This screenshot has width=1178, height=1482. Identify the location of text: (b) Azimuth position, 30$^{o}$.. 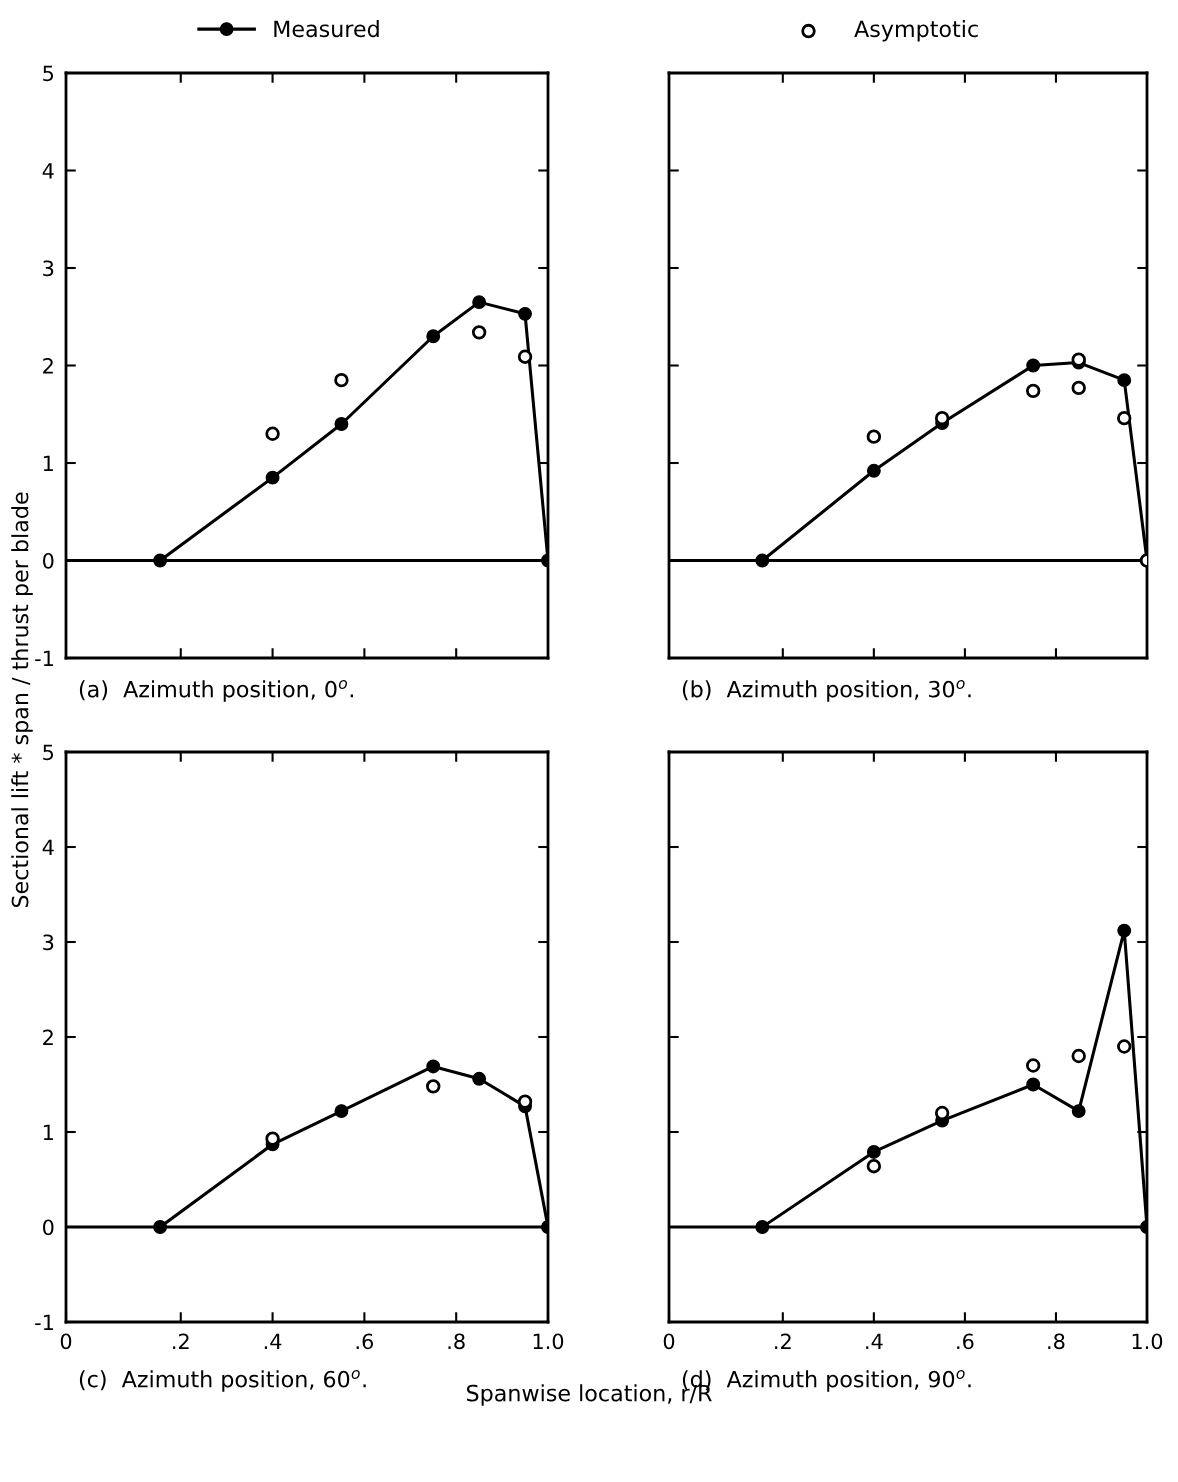
(826, 691).